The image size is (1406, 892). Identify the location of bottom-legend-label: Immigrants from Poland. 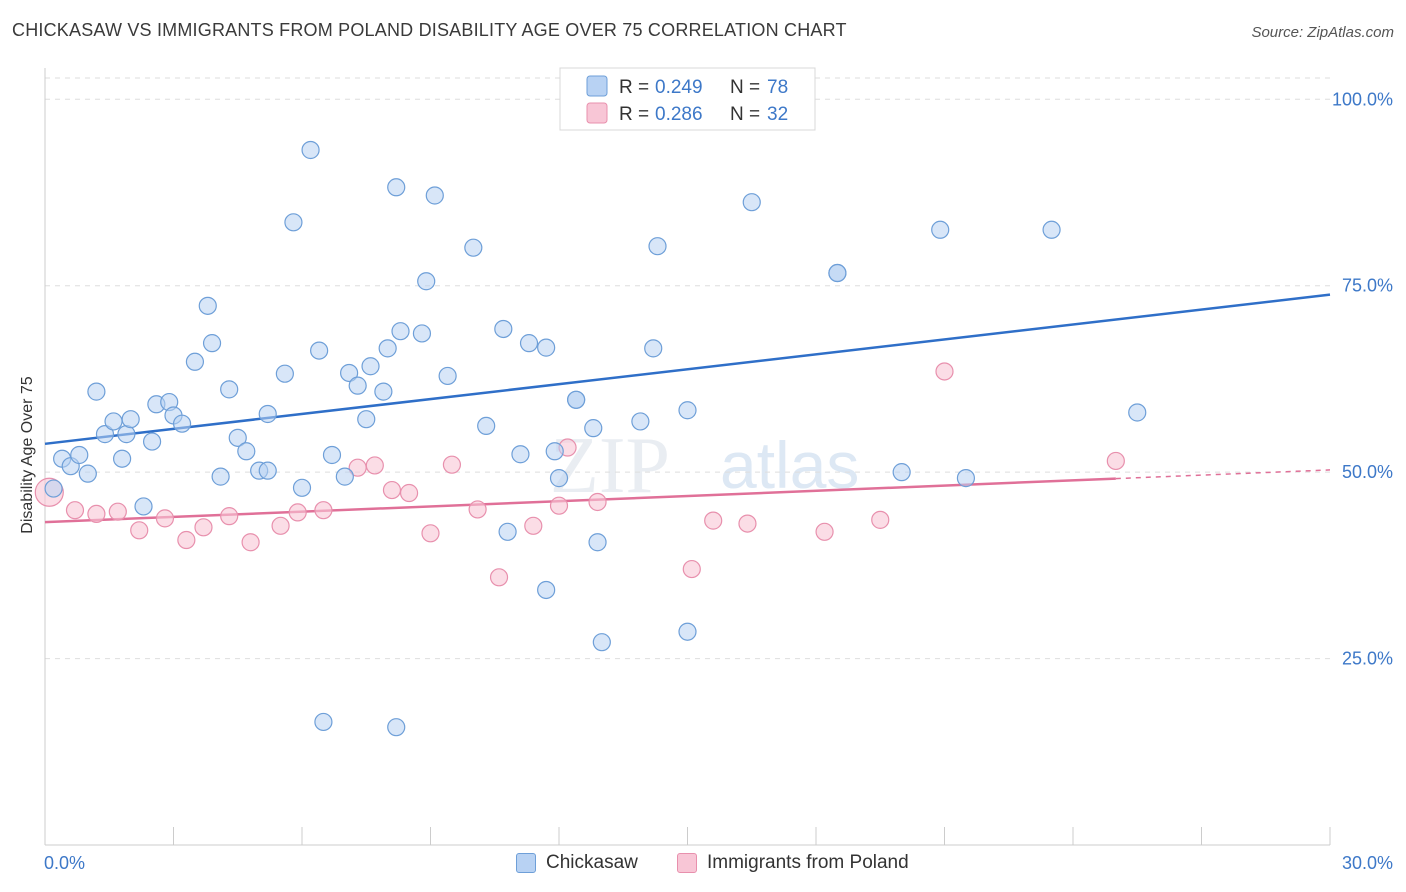
(808, 862).